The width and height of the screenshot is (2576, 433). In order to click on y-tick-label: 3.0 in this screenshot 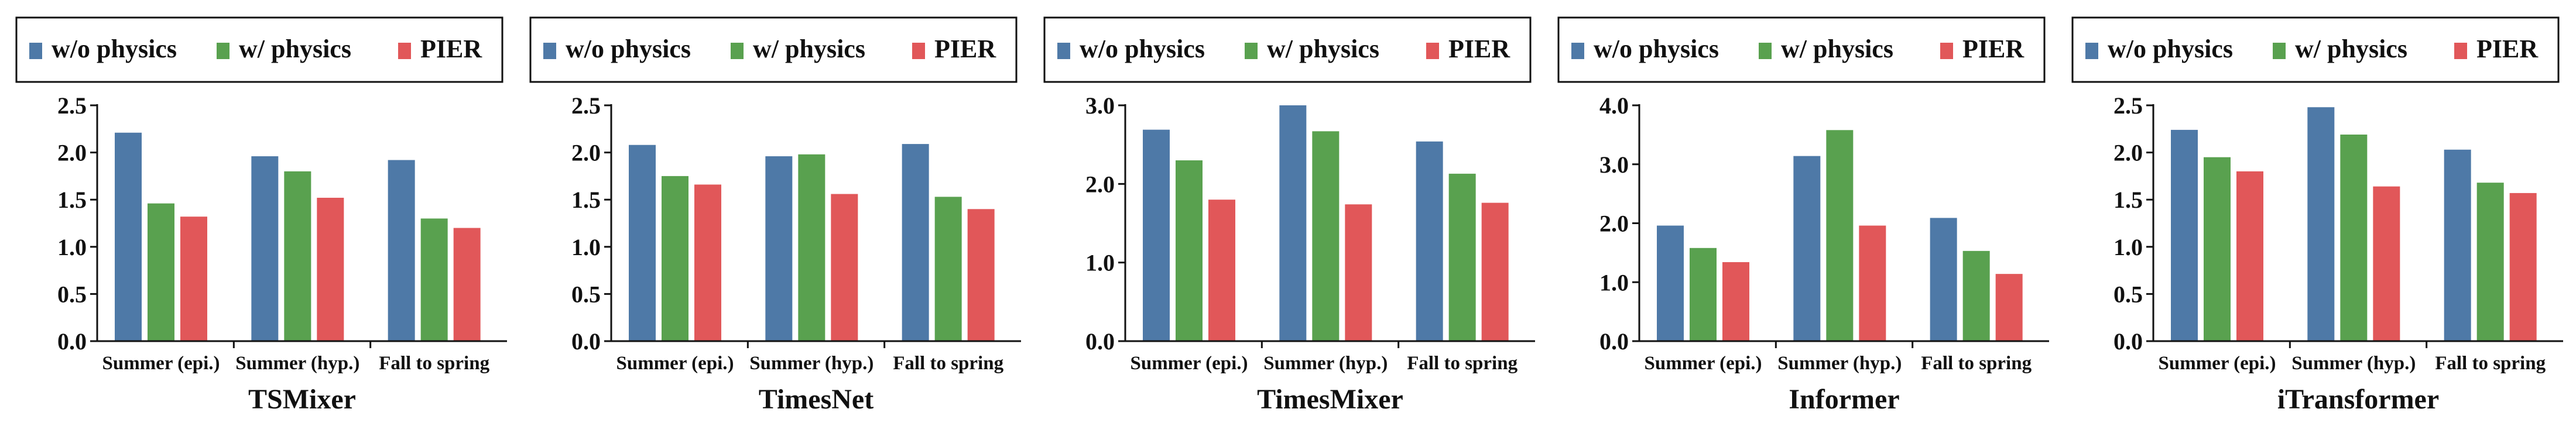, I will do `click(1100, 106)`.